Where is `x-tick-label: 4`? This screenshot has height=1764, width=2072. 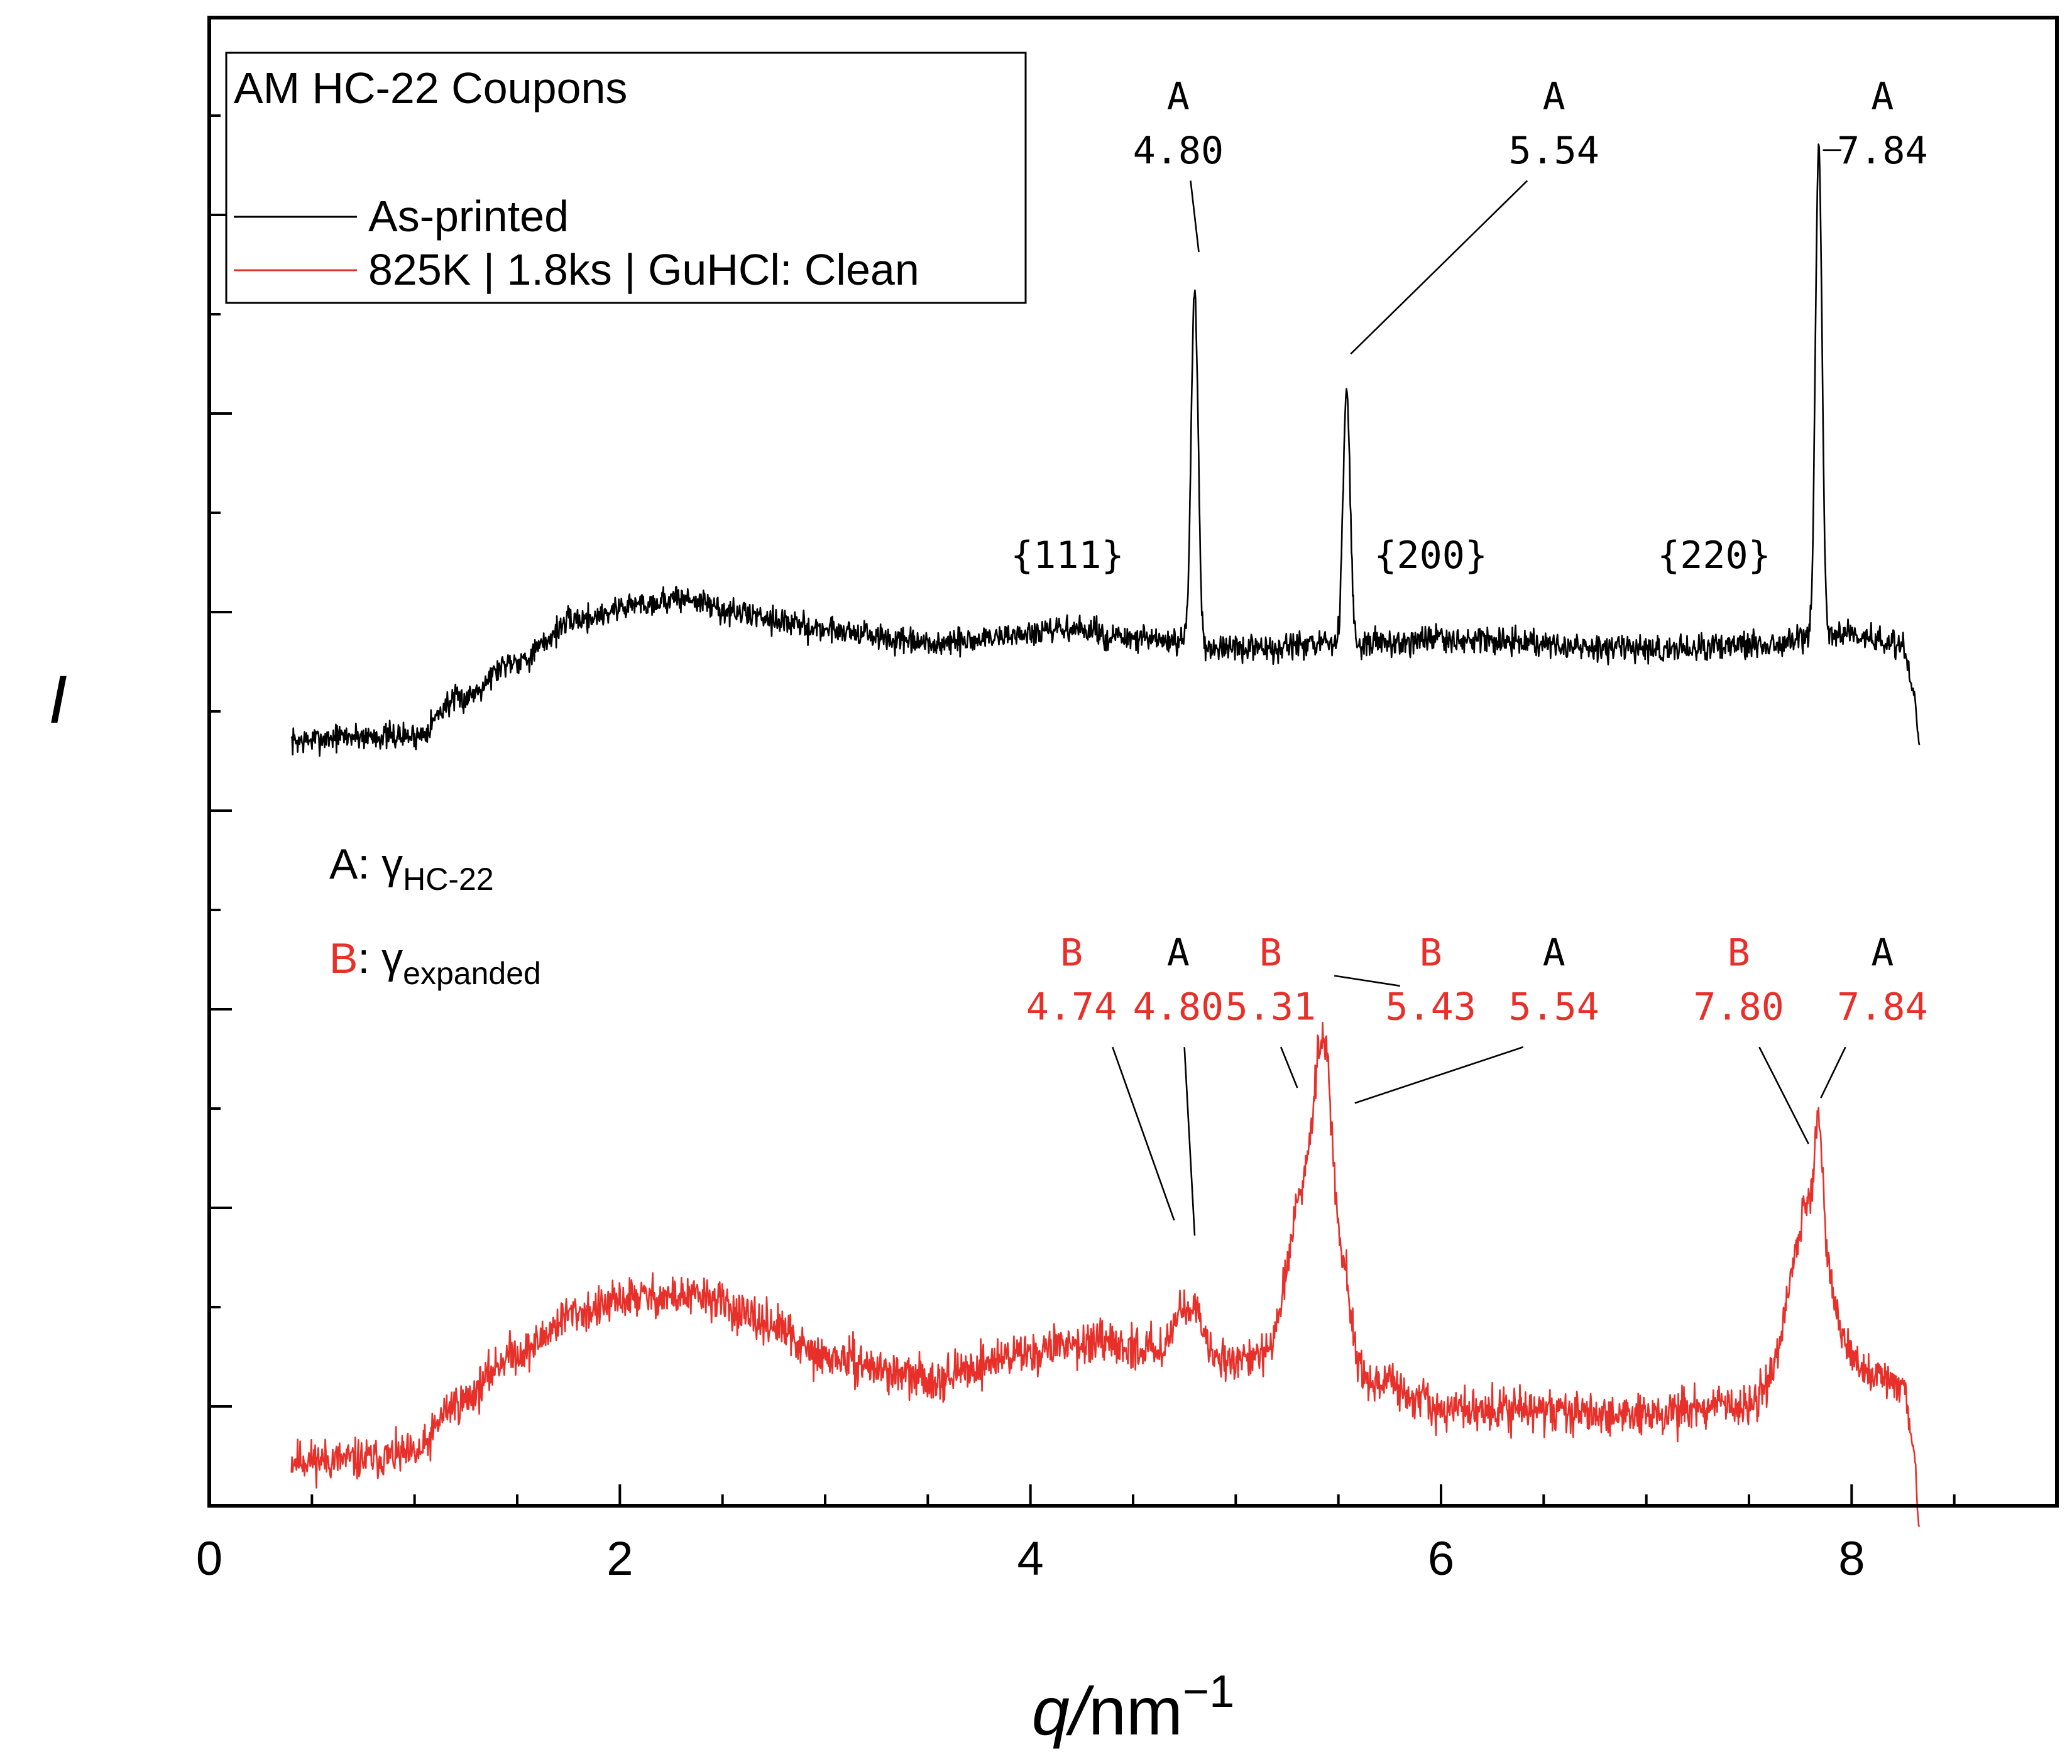 x-tick-label: 4 is located at coordinates (1030, 1559).